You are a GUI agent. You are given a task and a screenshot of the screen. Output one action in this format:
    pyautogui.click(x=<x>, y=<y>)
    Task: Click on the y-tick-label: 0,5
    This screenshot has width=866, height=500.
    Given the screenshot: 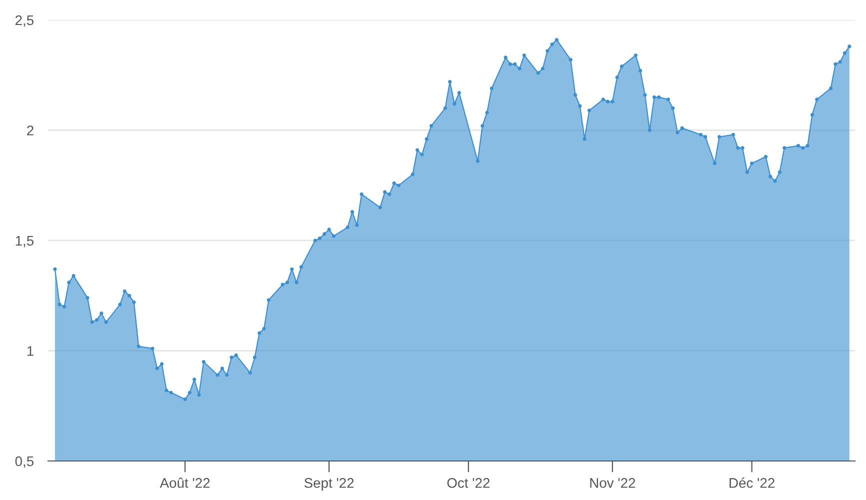 What is the action you would take?
    pyautogui.click(x=24, y=462)
    